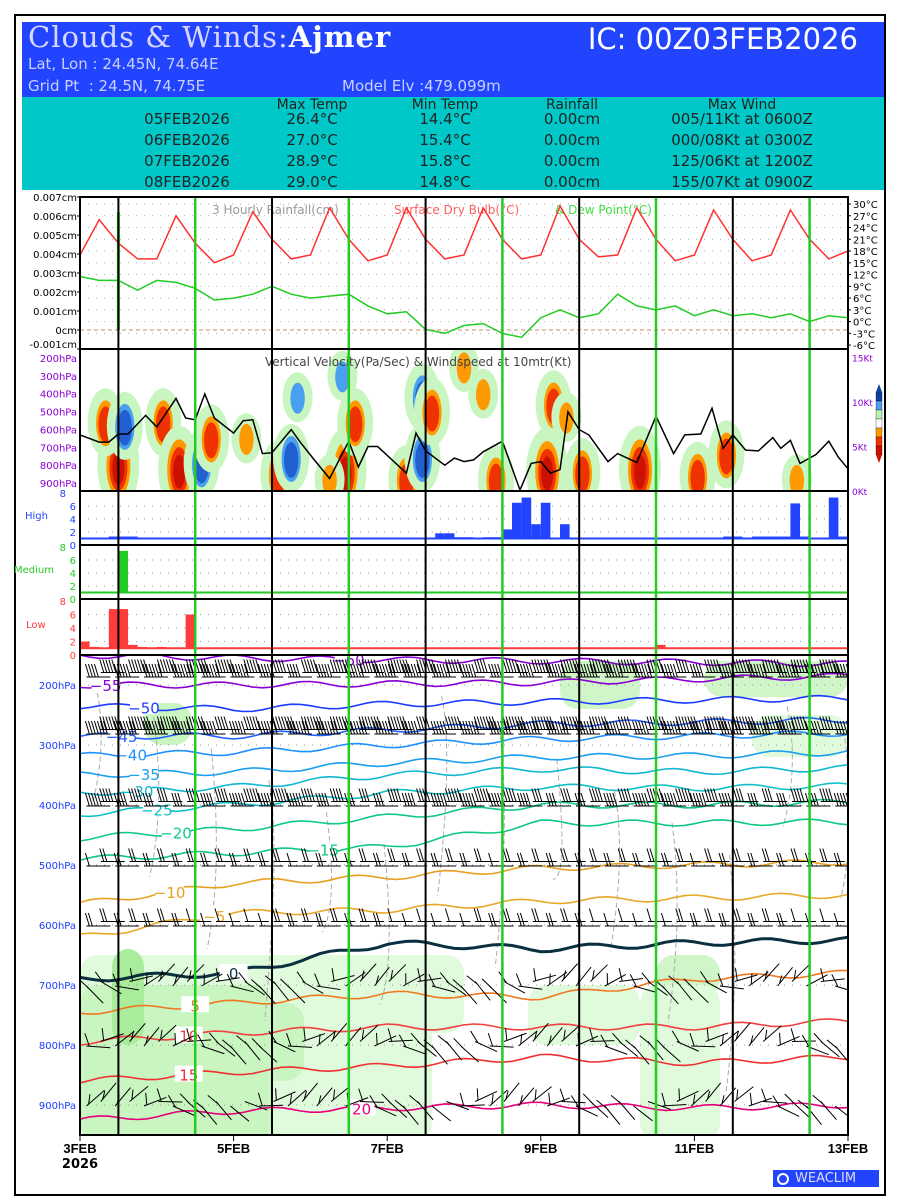 This screenshot has width=900, height=1200. Describe the element at coordinates (124, 427) in the screenshot. I see `vv-contour` at that location.